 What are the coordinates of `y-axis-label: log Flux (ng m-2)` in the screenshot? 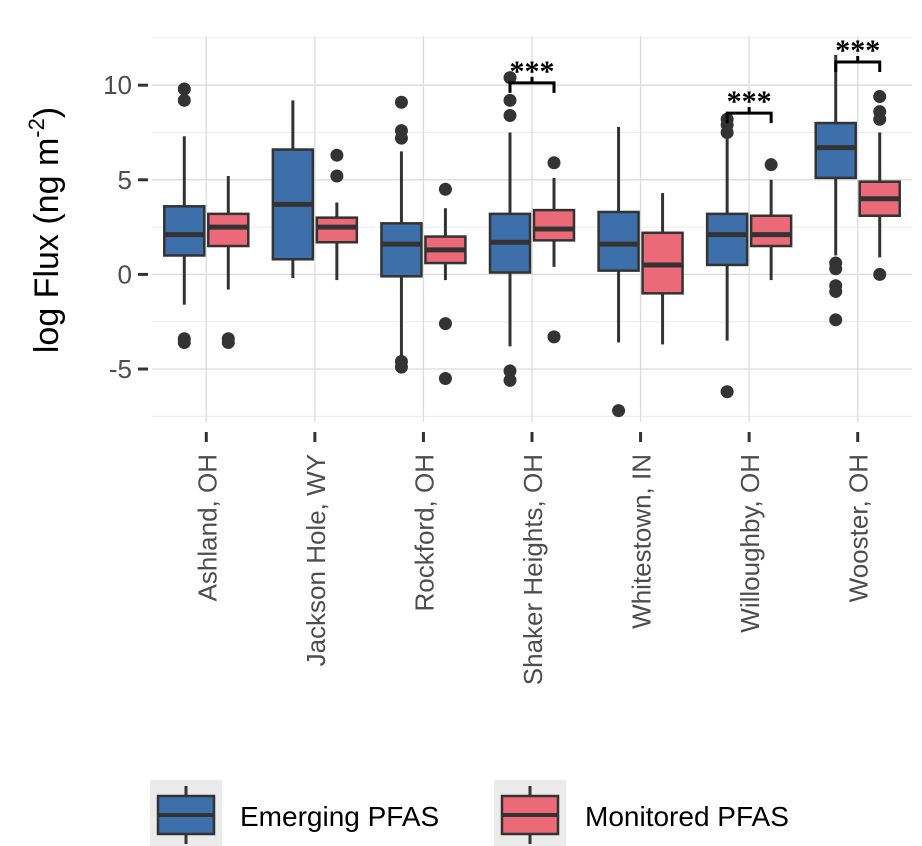 It's located at (45, 230).